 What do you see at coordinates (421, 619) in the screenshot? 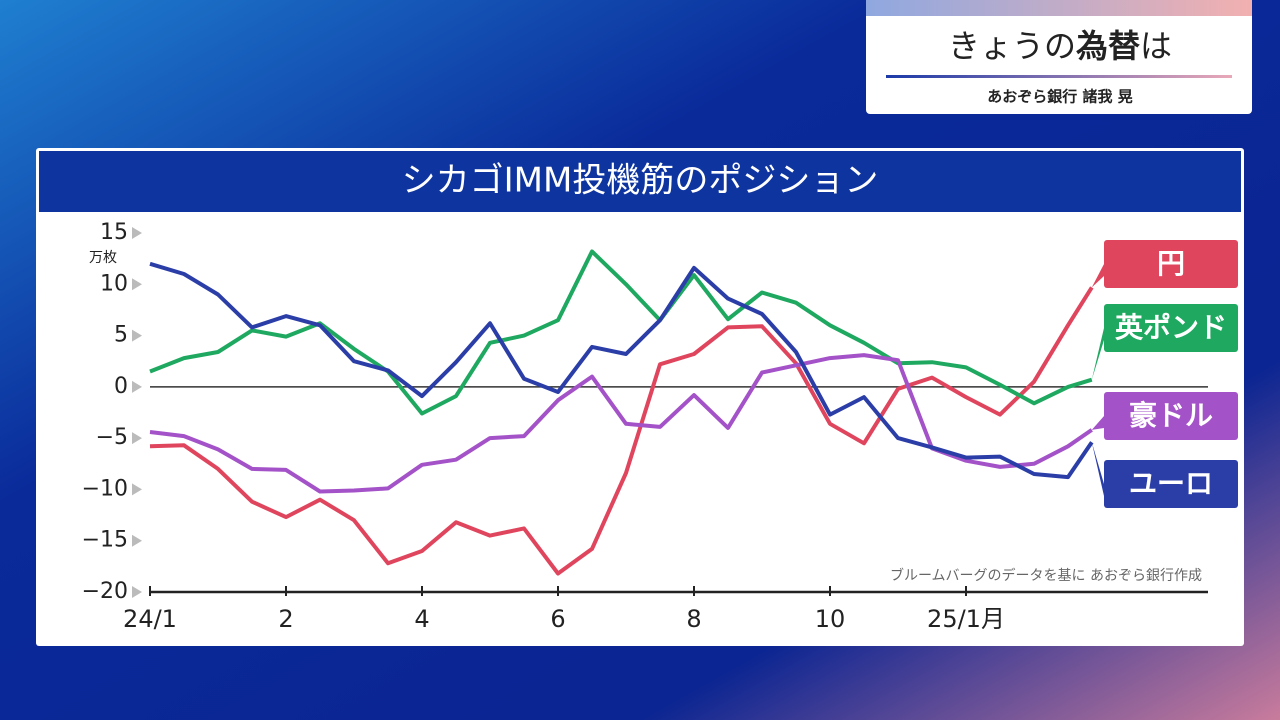
I see `x-tick-label: 4` at bounding box center [421, 619].